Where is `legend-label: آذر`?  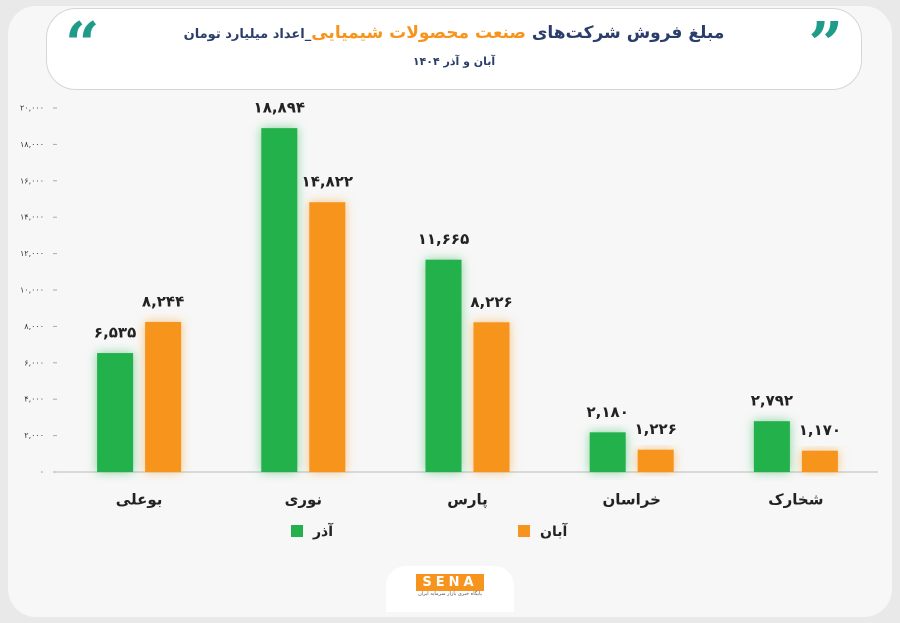 legend-label: آذر is located at coordinates (323, 531).